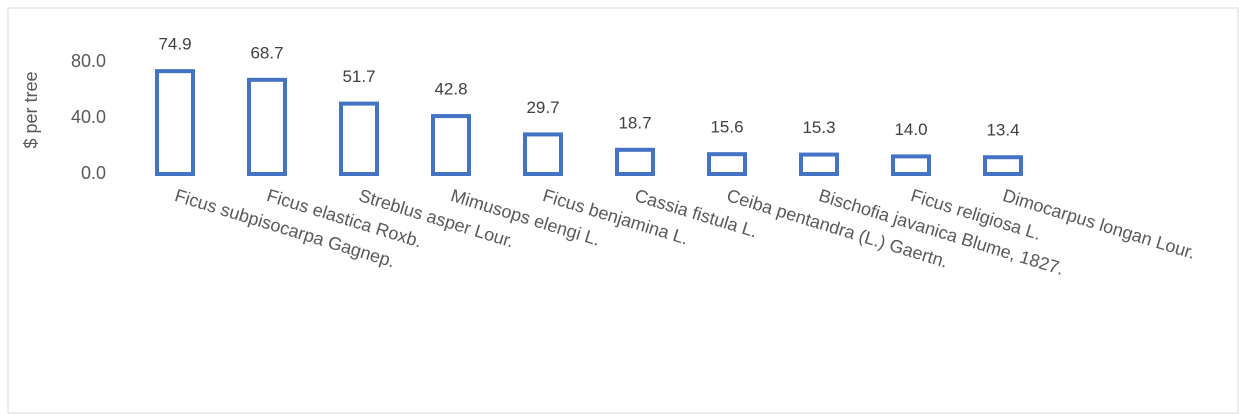 The height and width of the screenshot is (414, 1239). I want to click on data-label: 15.6, so click(726, 127).